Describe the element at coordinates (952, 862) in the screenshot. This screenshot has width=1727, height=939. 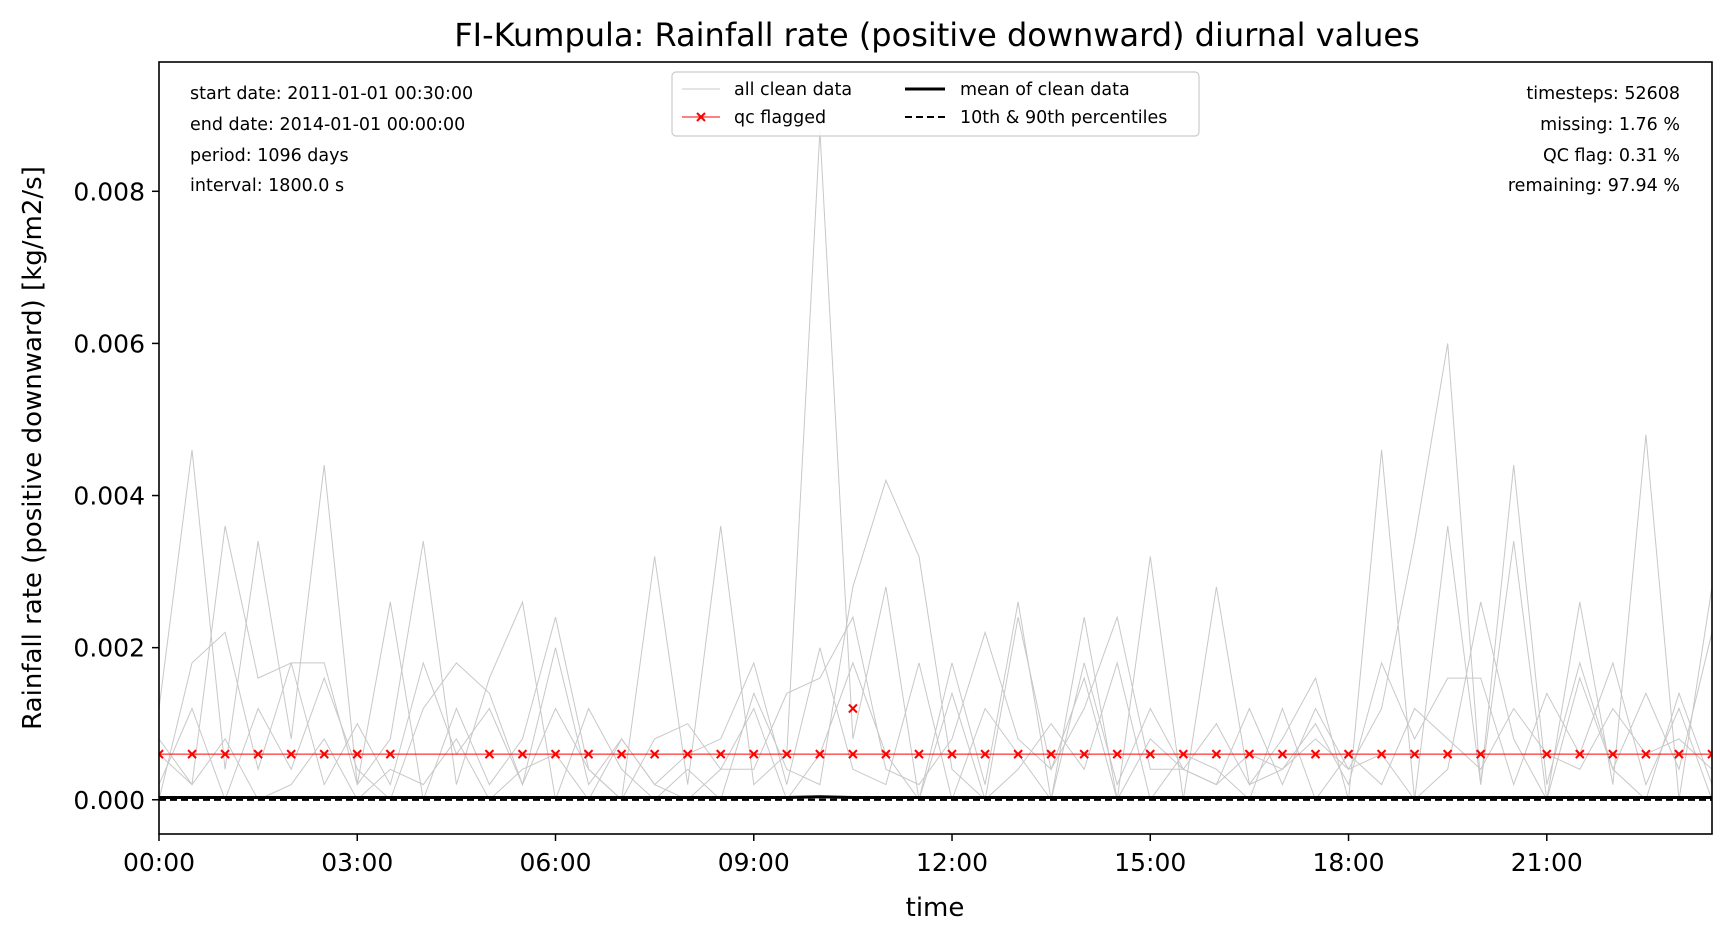
I see `x-tick-label: 12:00` at that location.